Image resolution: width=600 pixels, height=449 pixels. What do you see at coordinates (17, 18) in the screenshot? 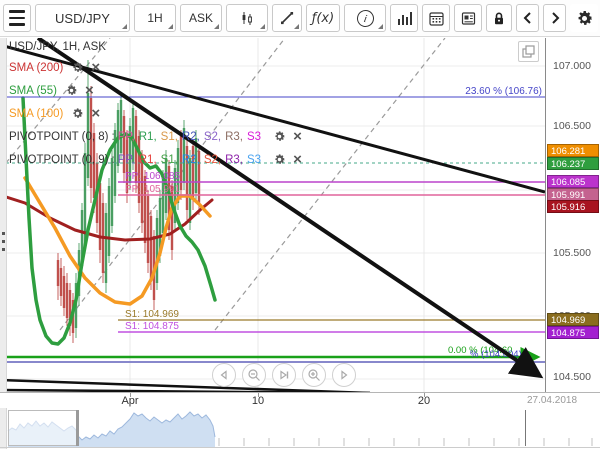
I see `menu-button` at bounding box center [17, 18].